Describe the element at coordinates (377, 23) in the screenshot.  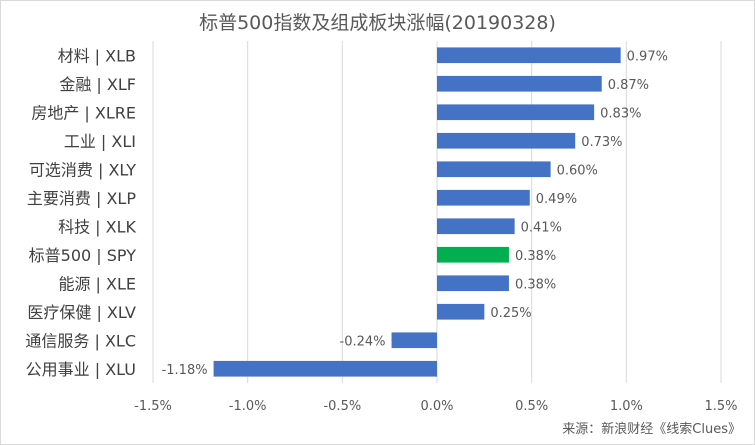
I see `chart-title: 标普500指数及组成板块涨幅(20190328)` at that location.